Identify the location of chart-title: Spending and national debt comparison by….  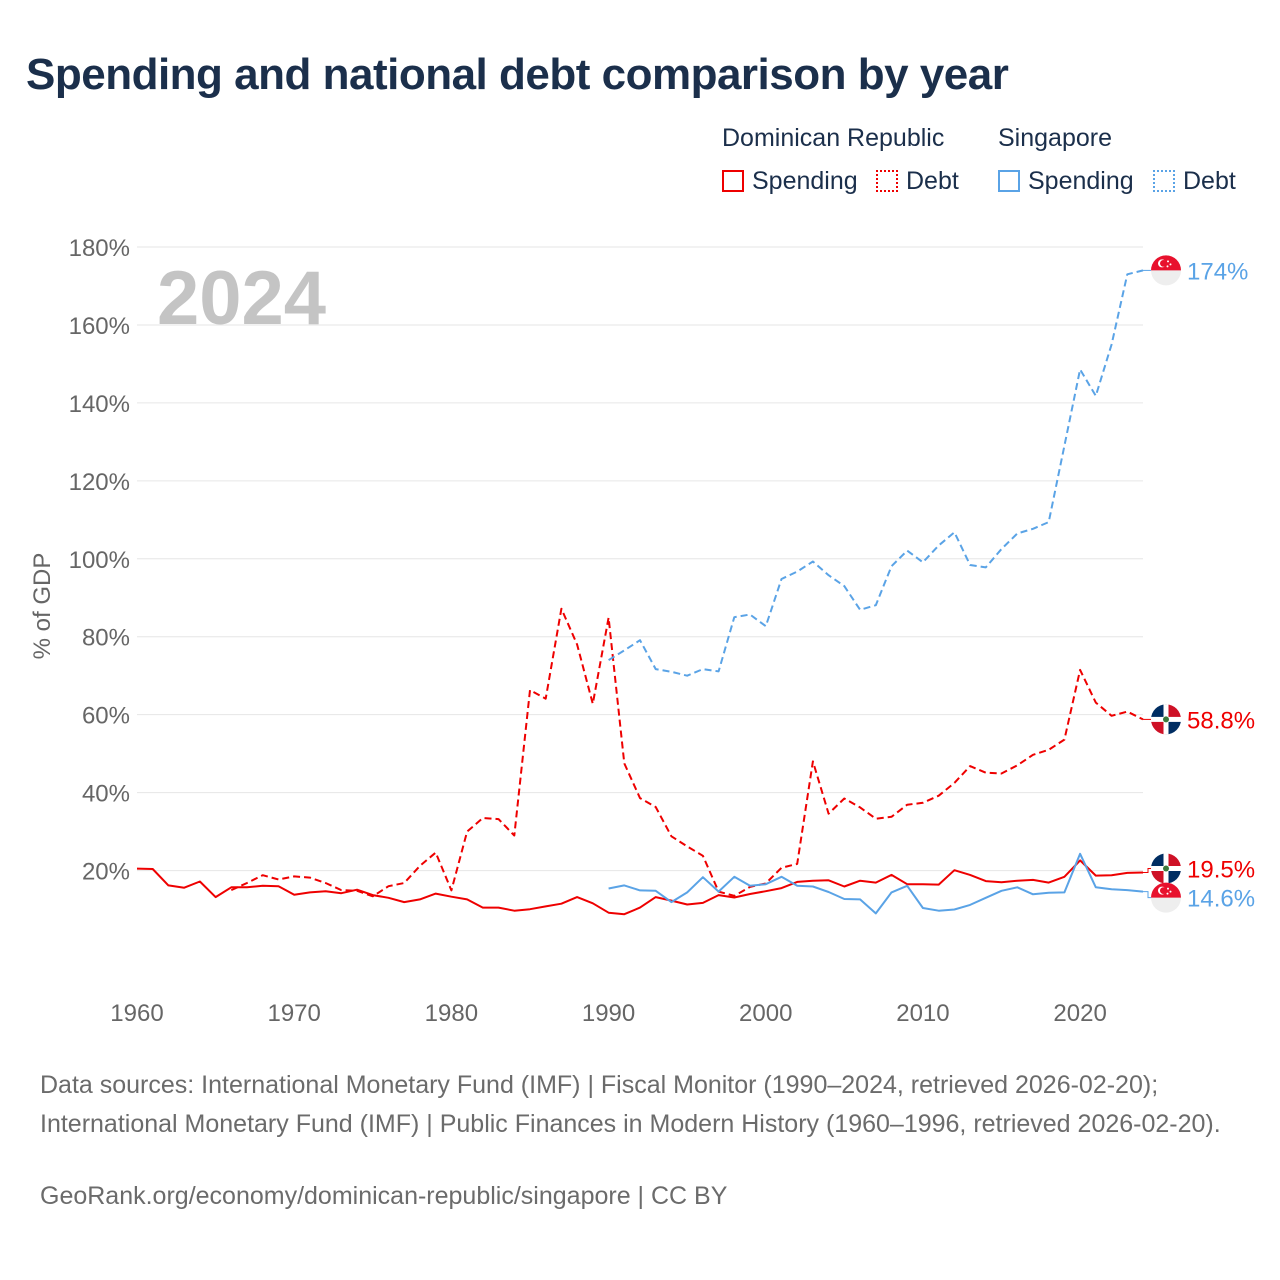
(517, 74).